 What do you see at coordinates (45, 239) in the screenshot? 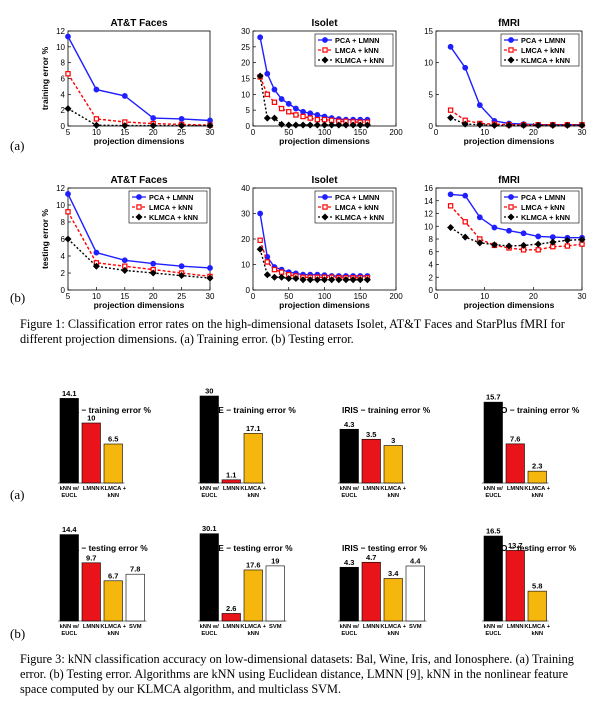
I see `y-axis-label: testing error %` at bounding box center [45, 239].